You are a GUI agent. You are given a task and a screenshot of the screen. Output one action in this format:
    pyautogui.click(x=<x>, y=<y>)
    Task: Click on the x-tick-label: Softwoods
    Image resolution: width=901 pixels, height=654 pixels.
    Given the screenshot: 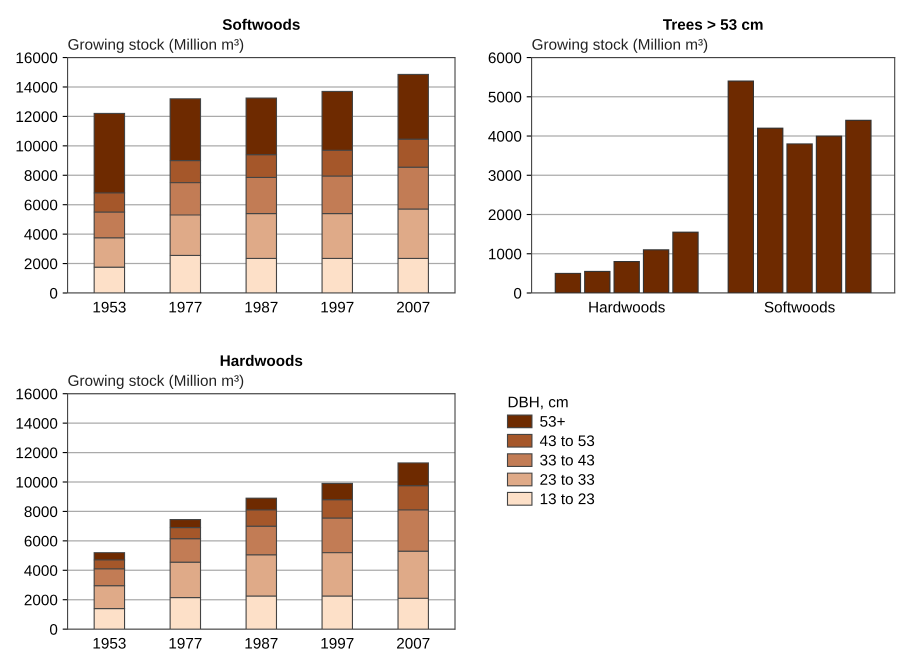 What is the action you would take?
    pyautogui.click(x=799, y=307)
    